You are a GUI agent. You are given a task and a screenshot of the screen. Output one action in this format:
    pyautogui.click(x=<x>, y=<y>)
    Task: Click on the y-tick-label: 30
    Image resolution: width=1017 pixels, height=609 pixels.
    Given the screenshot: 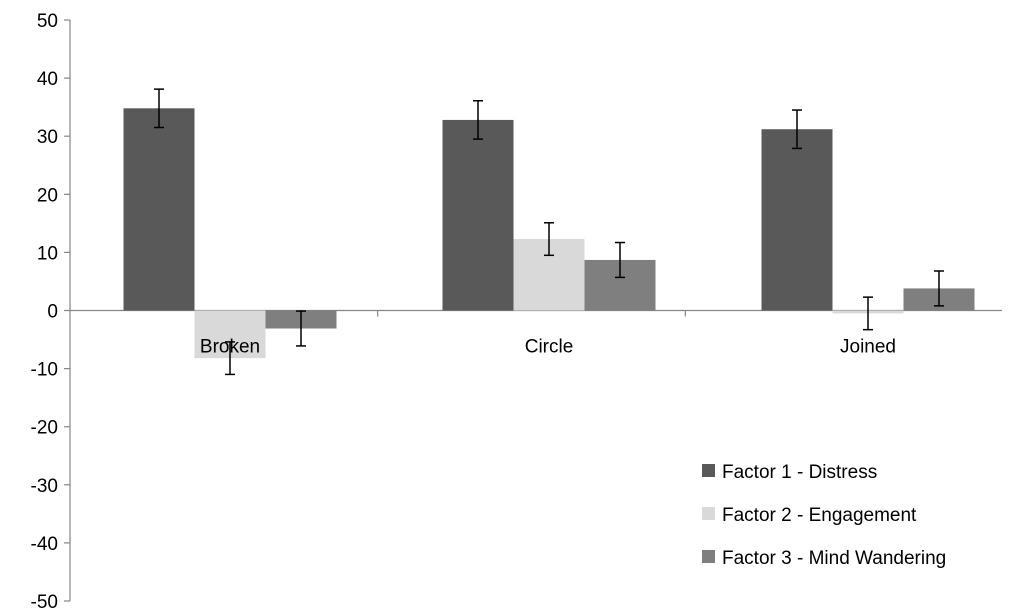 What is the action you would take?
    pyautogui.click(x=47, y=137)
    